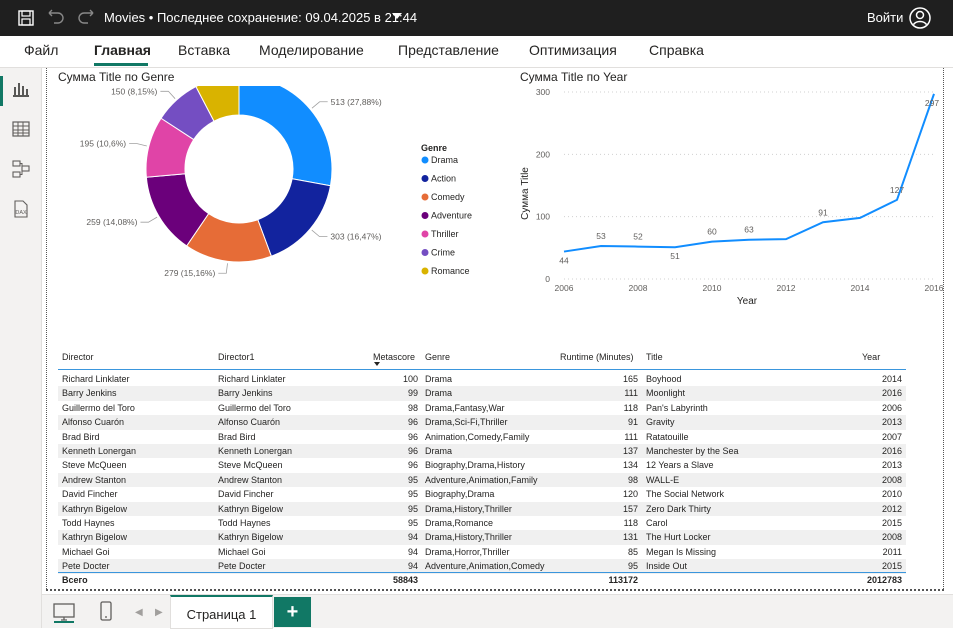 This screenshot has height=629, width=953. What do you see at coordinates (236, 357) in the screenshot?
I see `column-header-director1: Director1` at bounding box center [236, 357].